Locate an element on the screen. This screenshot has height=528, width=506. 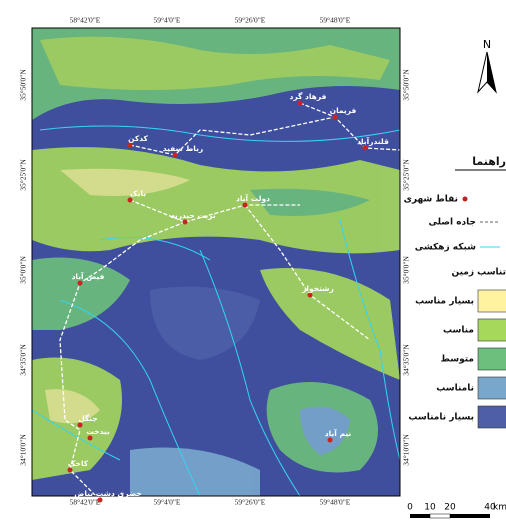
lat-label-left: 35°25'0"N is located at coordinates (23, 175).